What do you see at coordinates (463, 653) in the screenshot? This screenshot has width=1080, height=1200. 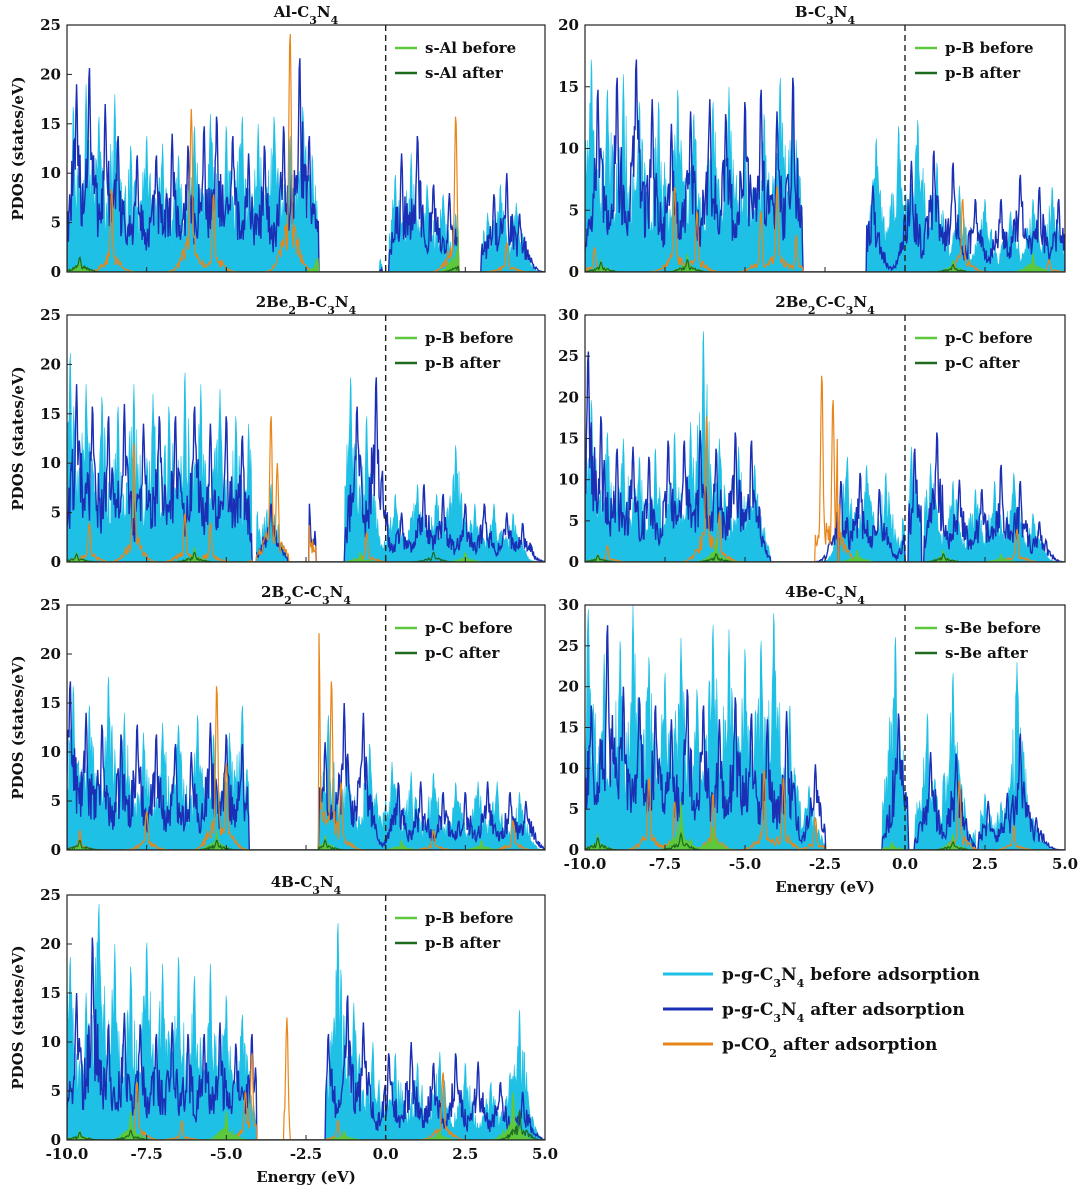 I see `legend-label: p-C after` at bounding box center [463, 653].